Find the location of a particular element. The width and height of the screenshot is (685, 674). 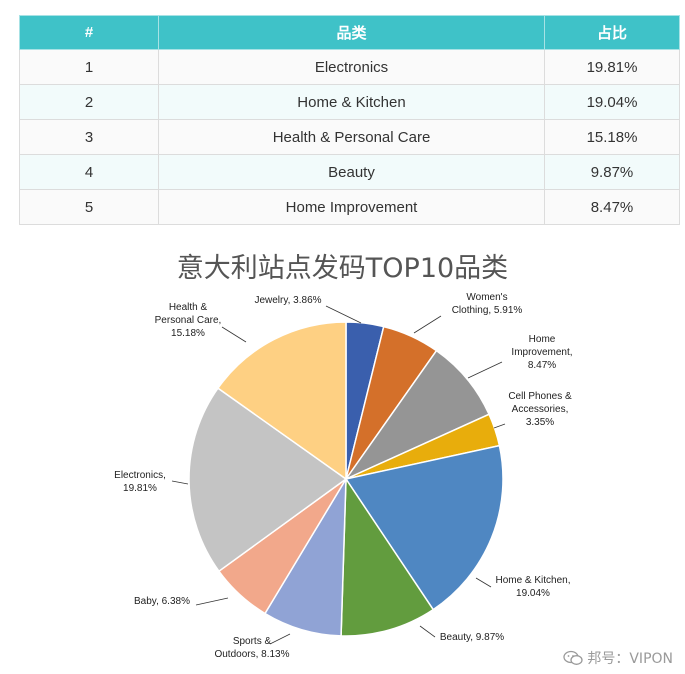

slice-label-line: 19.04% is located at coordinates (533, 593).